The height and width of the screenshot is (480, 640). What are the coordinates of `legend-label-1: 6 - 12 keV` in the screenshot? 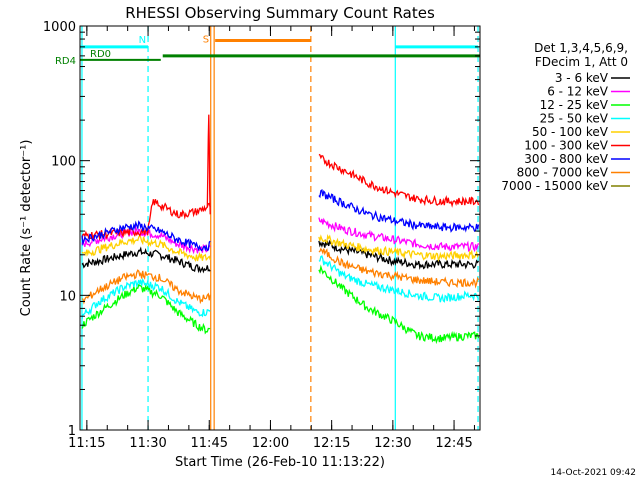 It's located at (578, 92).